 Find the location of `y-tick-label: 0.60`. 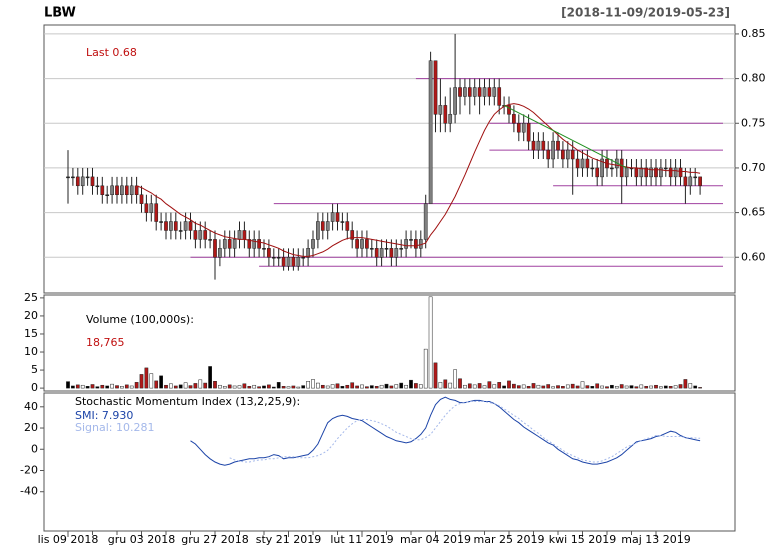

y-tick-label: 0.60 is located at coordinates (753, 256).